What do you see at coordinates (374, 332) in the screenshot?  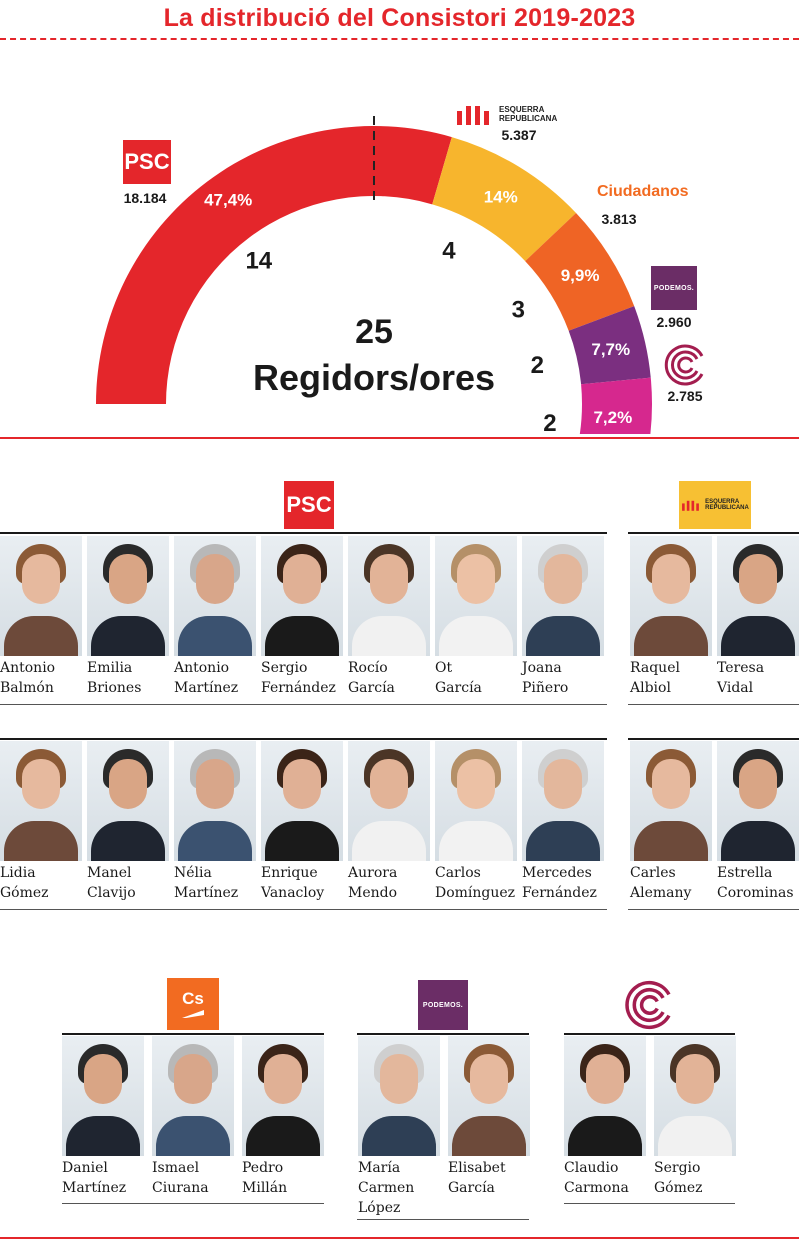 I see `total-seats-number: 25` at bounding box center [374, 332].